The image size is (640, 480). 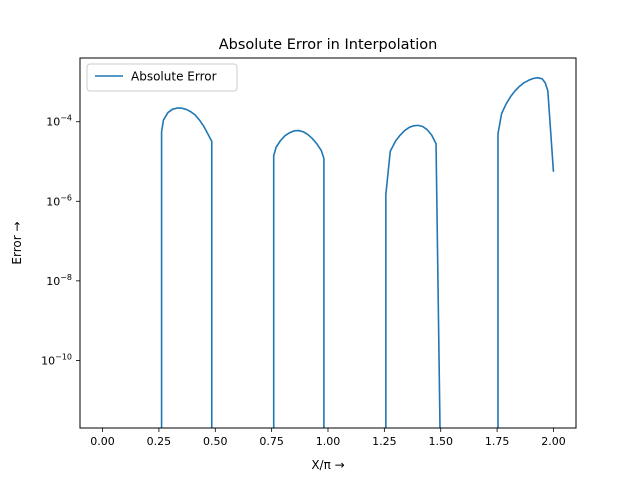 What do you see at coordinates (497, 441) in the screenshot?
I see `x-tick-label: 1.75` at bounding box center [497, 441].